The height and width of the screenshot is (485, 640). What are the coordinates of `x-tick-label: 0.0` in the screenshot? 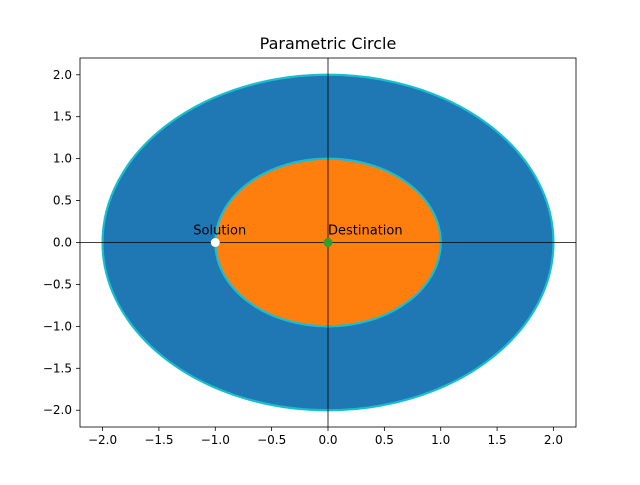 It's located at (327, 440).